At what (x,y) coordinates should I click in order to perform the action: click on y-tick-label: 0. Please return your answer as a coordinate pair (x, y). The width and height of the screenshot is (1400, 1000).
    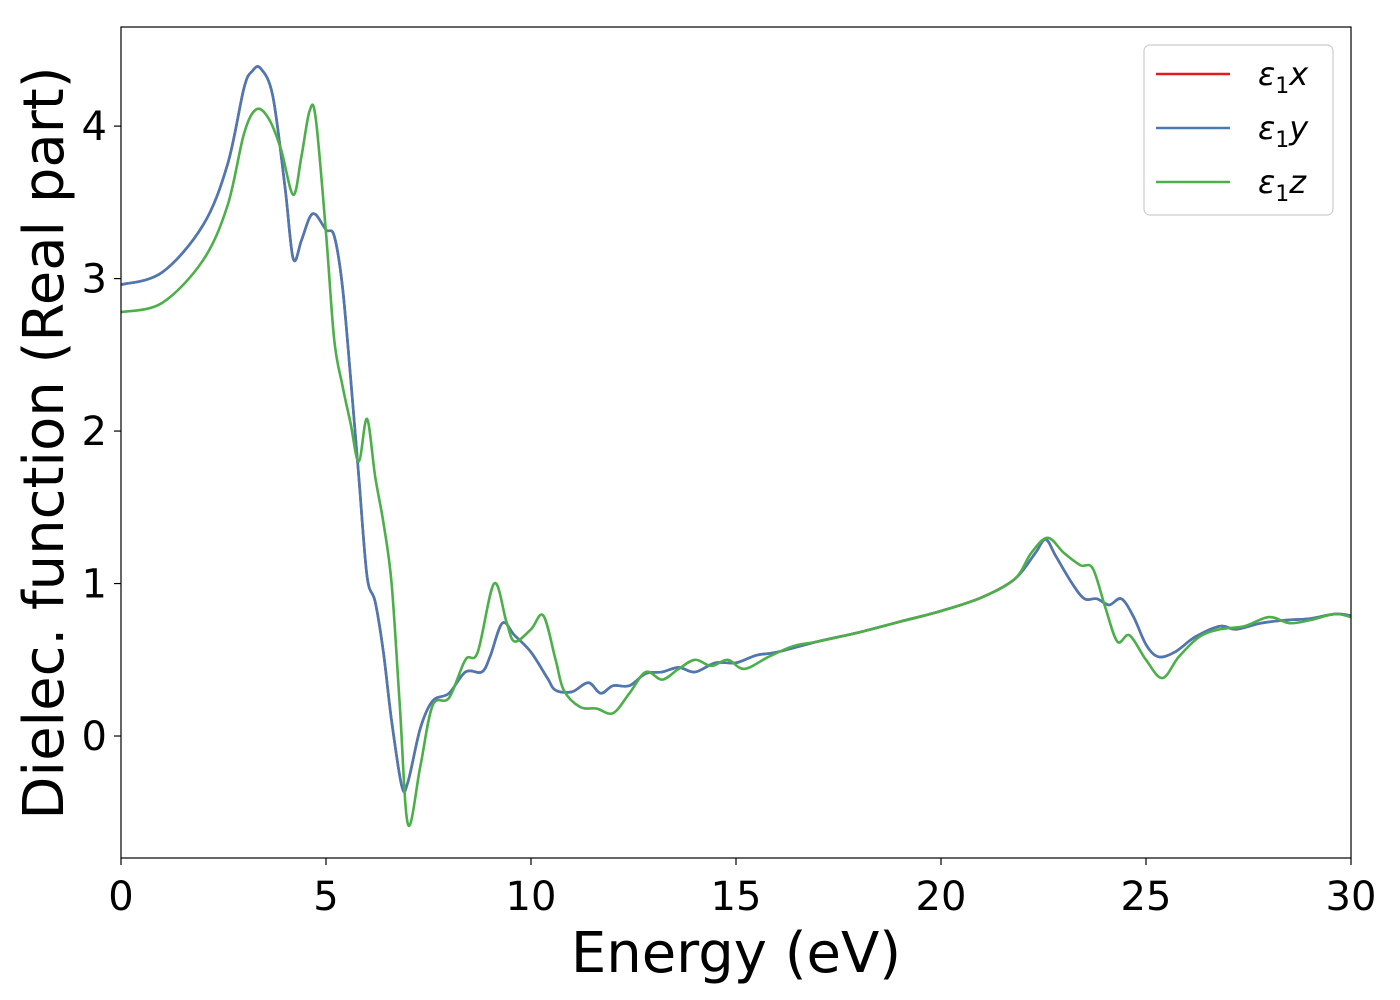
    Looking at the image, I should click on (94, 737).